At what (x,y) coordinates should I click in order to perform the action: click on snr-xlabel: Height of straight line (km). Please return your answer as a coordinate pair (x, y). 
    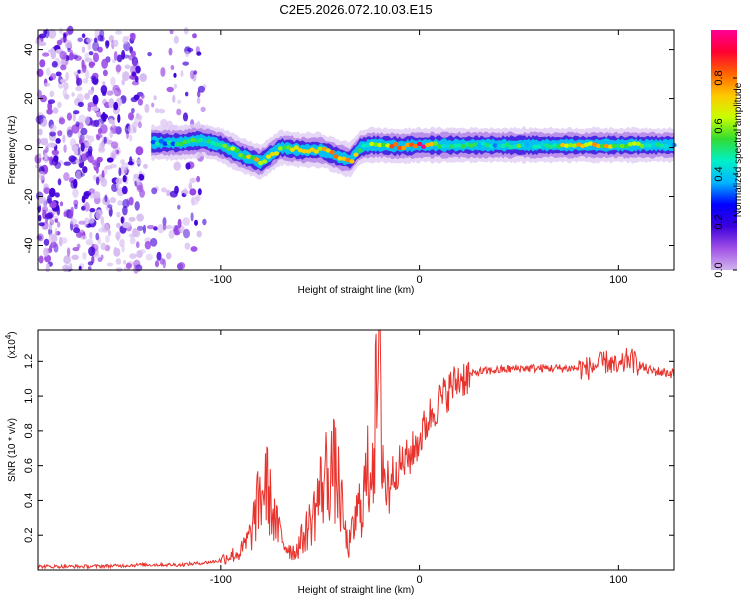
    Looking at the image, I should click on (356, 590).